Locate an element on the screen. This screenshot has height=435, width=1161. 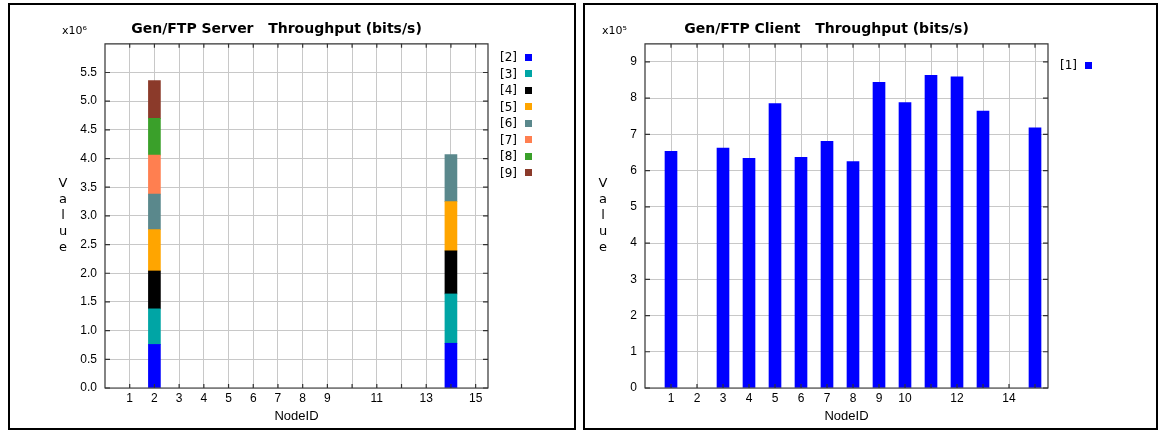
legend-label: [3] is located at coordinates (508, 73).